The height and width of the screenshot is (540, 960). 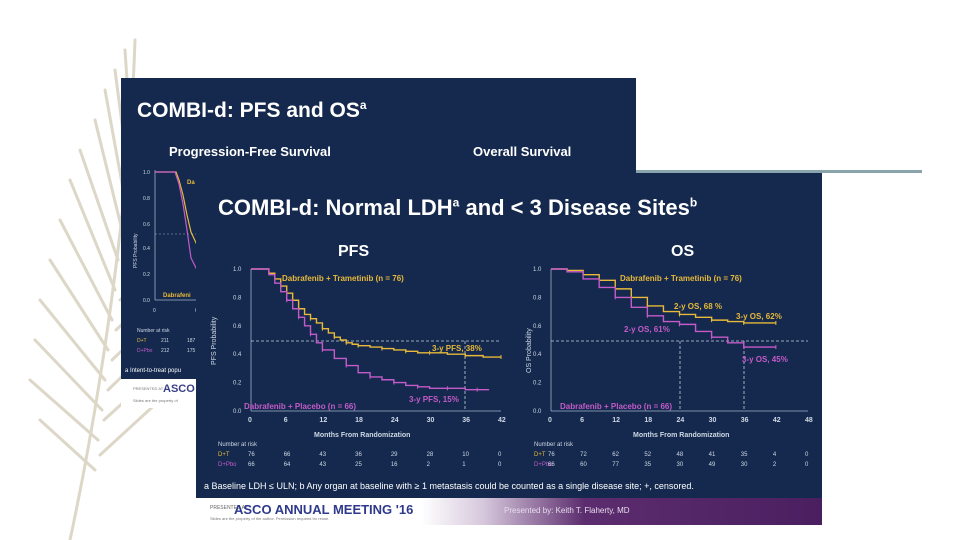 I want to click on os-y-tick: 0.6, so click(x=537, y=327).